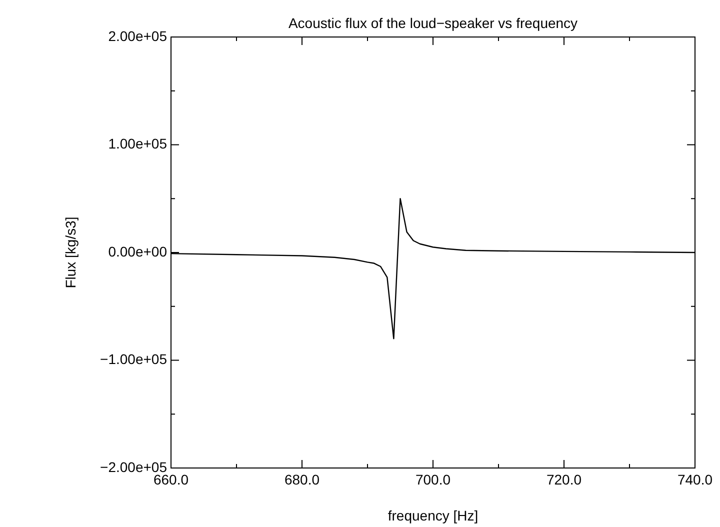  Describe the element at coordinates (134, 359) in the screenshot. I see `y-tick-label: −1.00e+05` at that location.